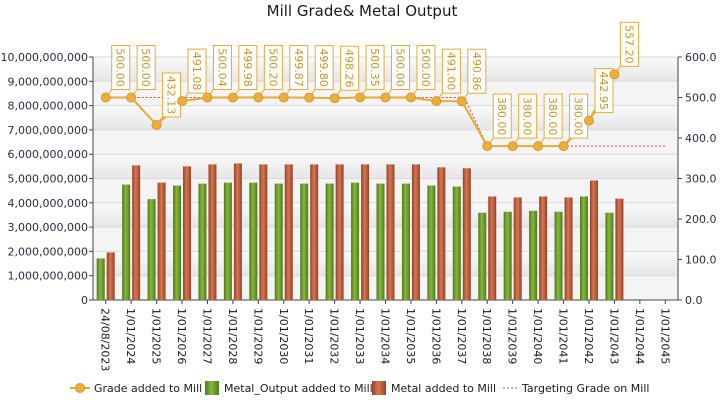 The width and height of the screenshot is (724, 407). I want to click on right-axis-tick-label: 200.0, so click(701, 219).